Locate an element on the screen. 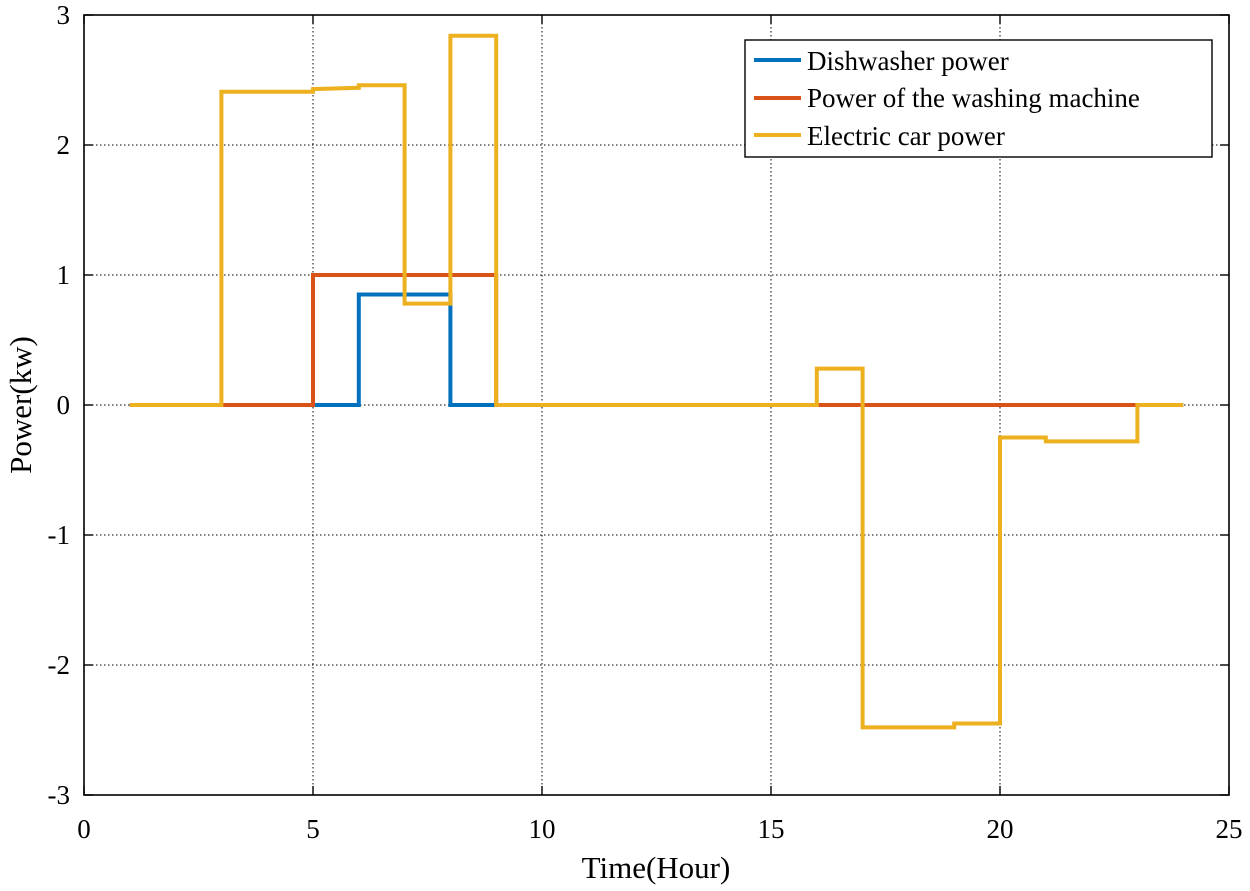  x-axis-title: Time(Hour) is located at coordinates (656, 867).